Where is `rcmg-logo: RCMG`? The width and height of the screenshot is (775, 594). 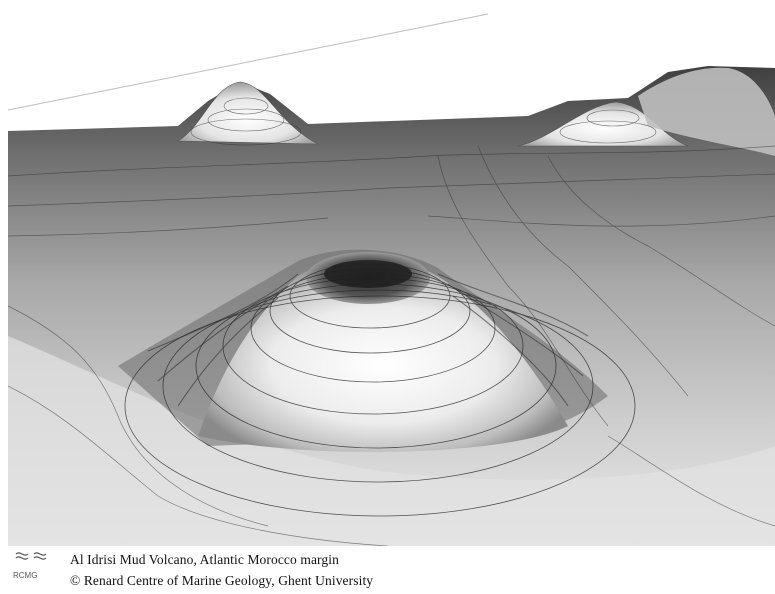
rcmg-logo: RCMG is located at coordinates (32, 569).